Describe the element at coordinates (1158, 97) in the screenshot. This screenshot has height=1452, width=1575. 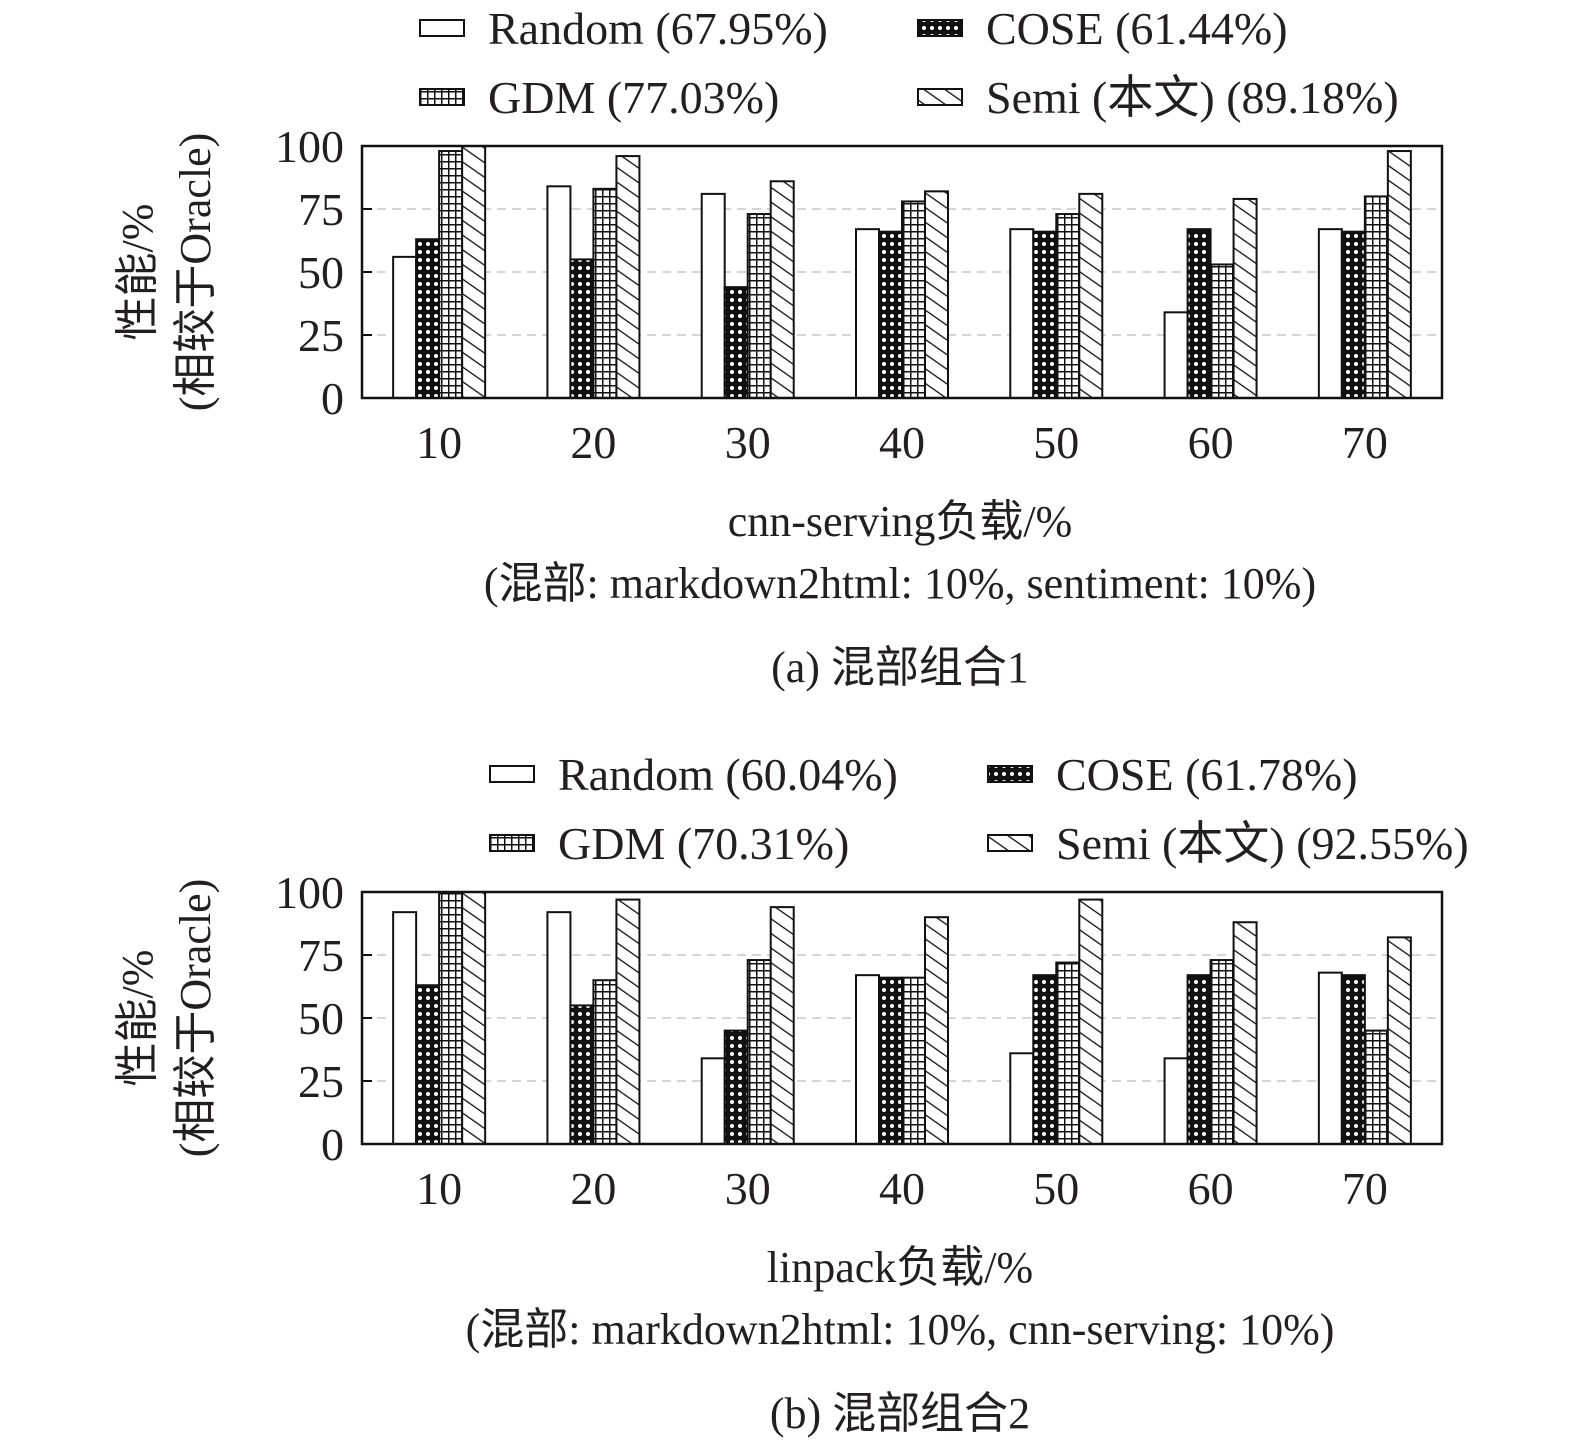
I see `legend-item-semi: Semi (本文) (89.18%)` at that location.